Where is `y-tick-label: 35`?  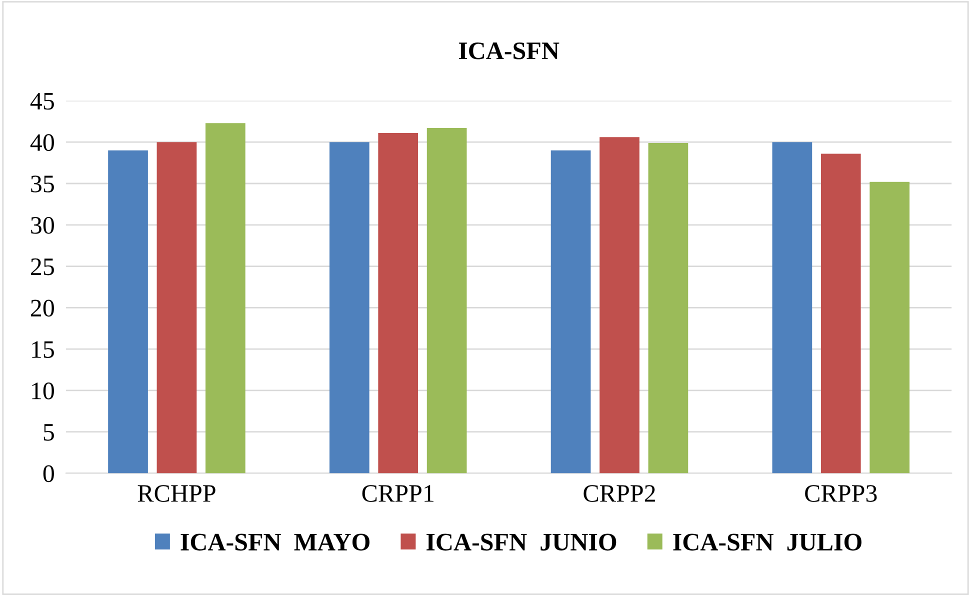 y-tick-label: 35 is located at coordinates (42, 184).